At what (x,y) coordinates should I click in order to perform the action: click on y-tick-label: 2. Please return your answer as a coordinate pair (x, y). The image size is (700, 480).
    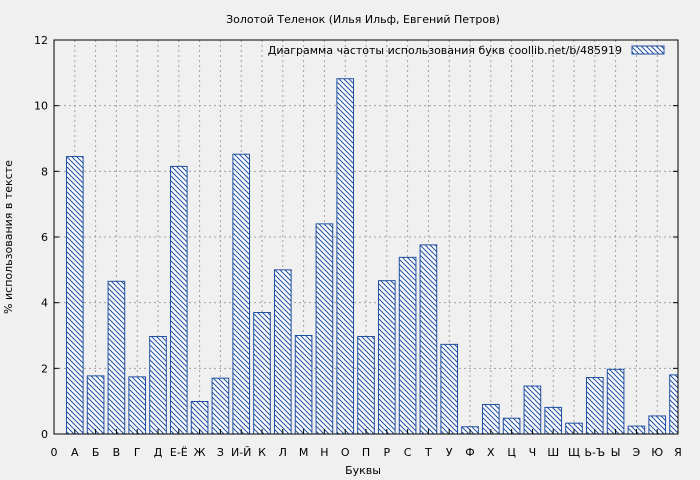
    Looking at the image, I should click on (44, 368).